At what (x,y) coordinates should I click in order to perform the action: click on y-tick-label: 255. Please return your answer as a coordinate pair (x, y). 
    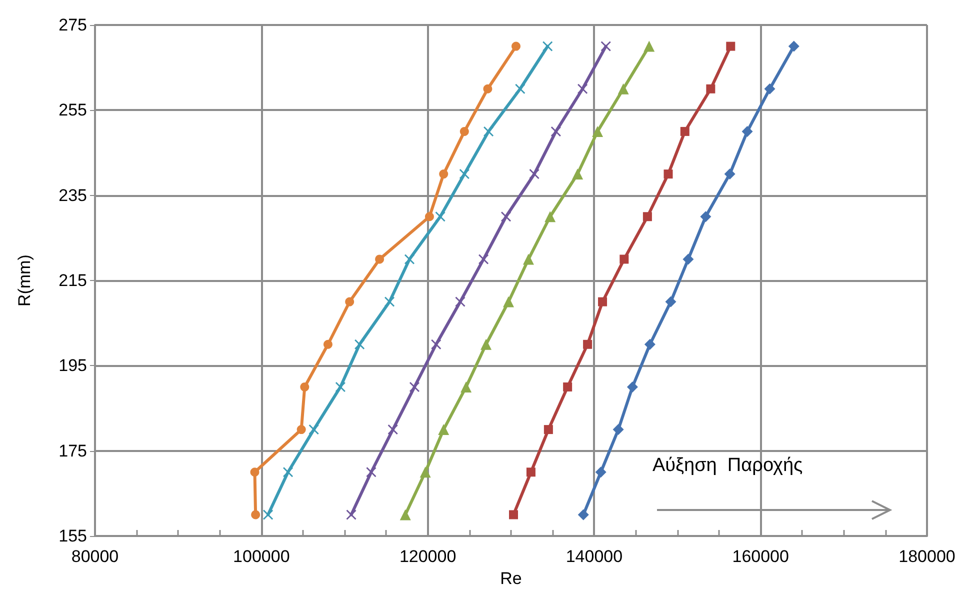
    Looking at the image, I should click on (72, 110).